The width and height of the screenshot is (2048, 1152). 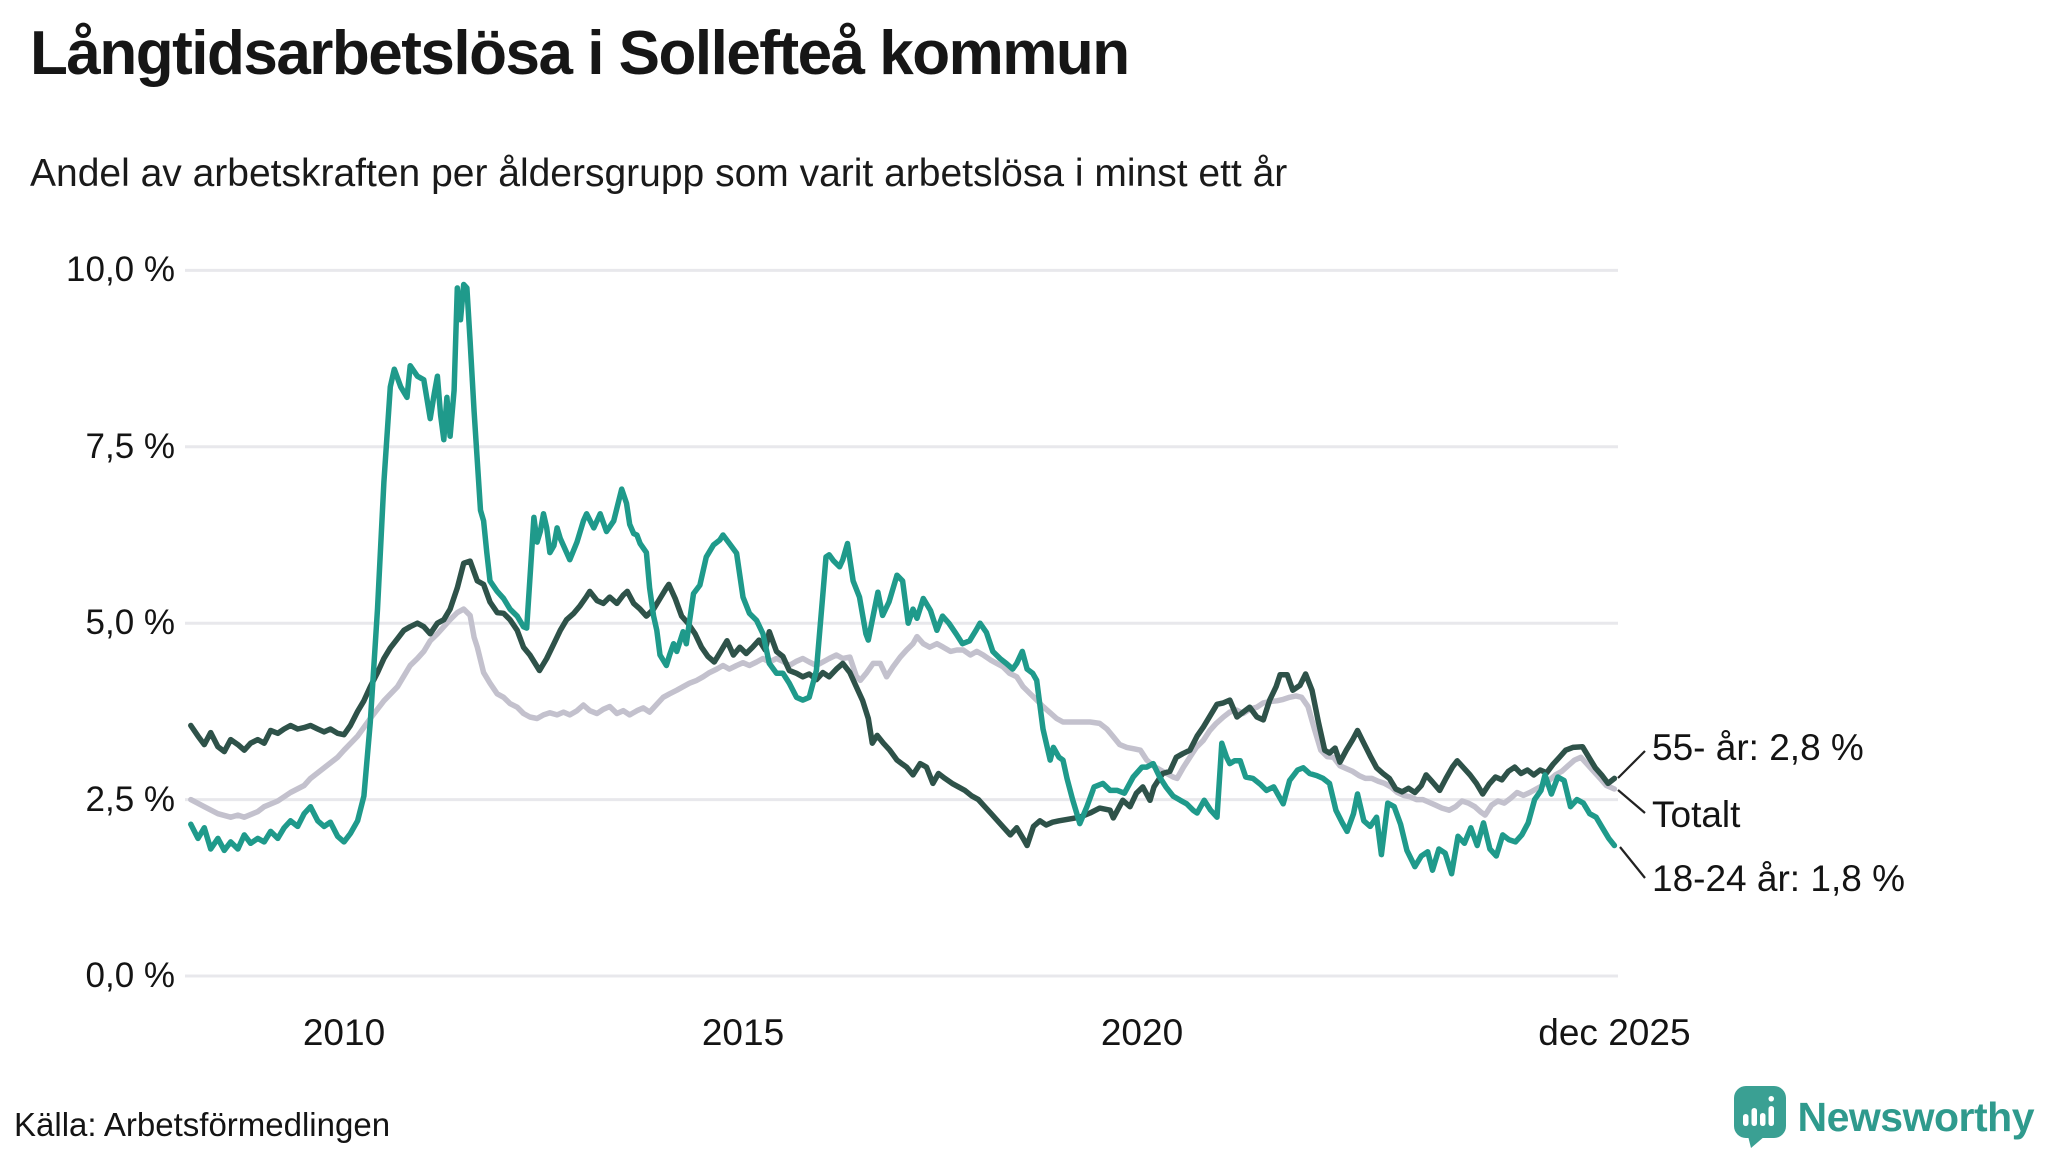 I want to click on x-tick-label: 2010, so click(x=344, y=1032).